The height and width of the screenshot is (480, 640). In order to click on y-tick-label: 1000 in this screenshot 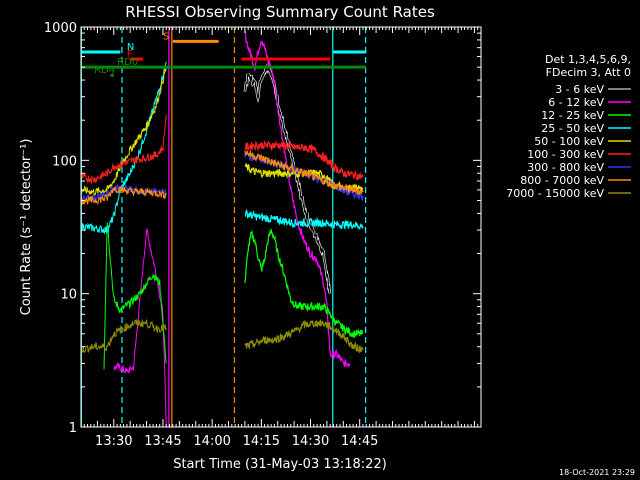, I will do `click(60, 28)`.